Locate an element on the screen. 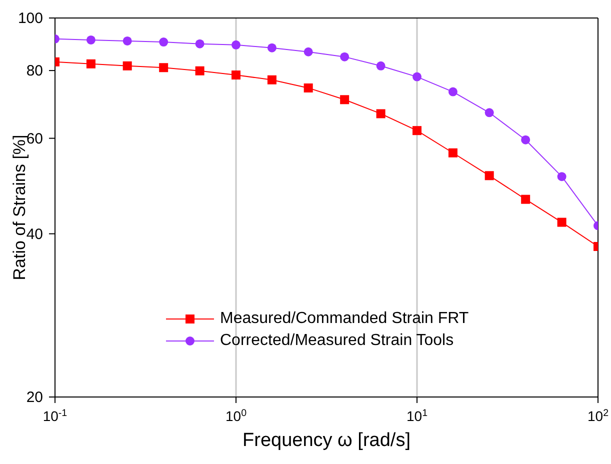  y-tick-label: 60 is located at coordinates (34, 139).